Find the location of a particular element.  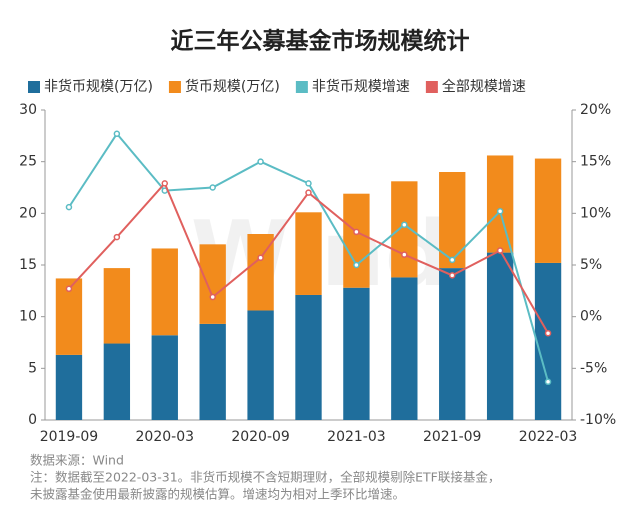

y-tick-label: 0 is located at coordinates (32, 420).